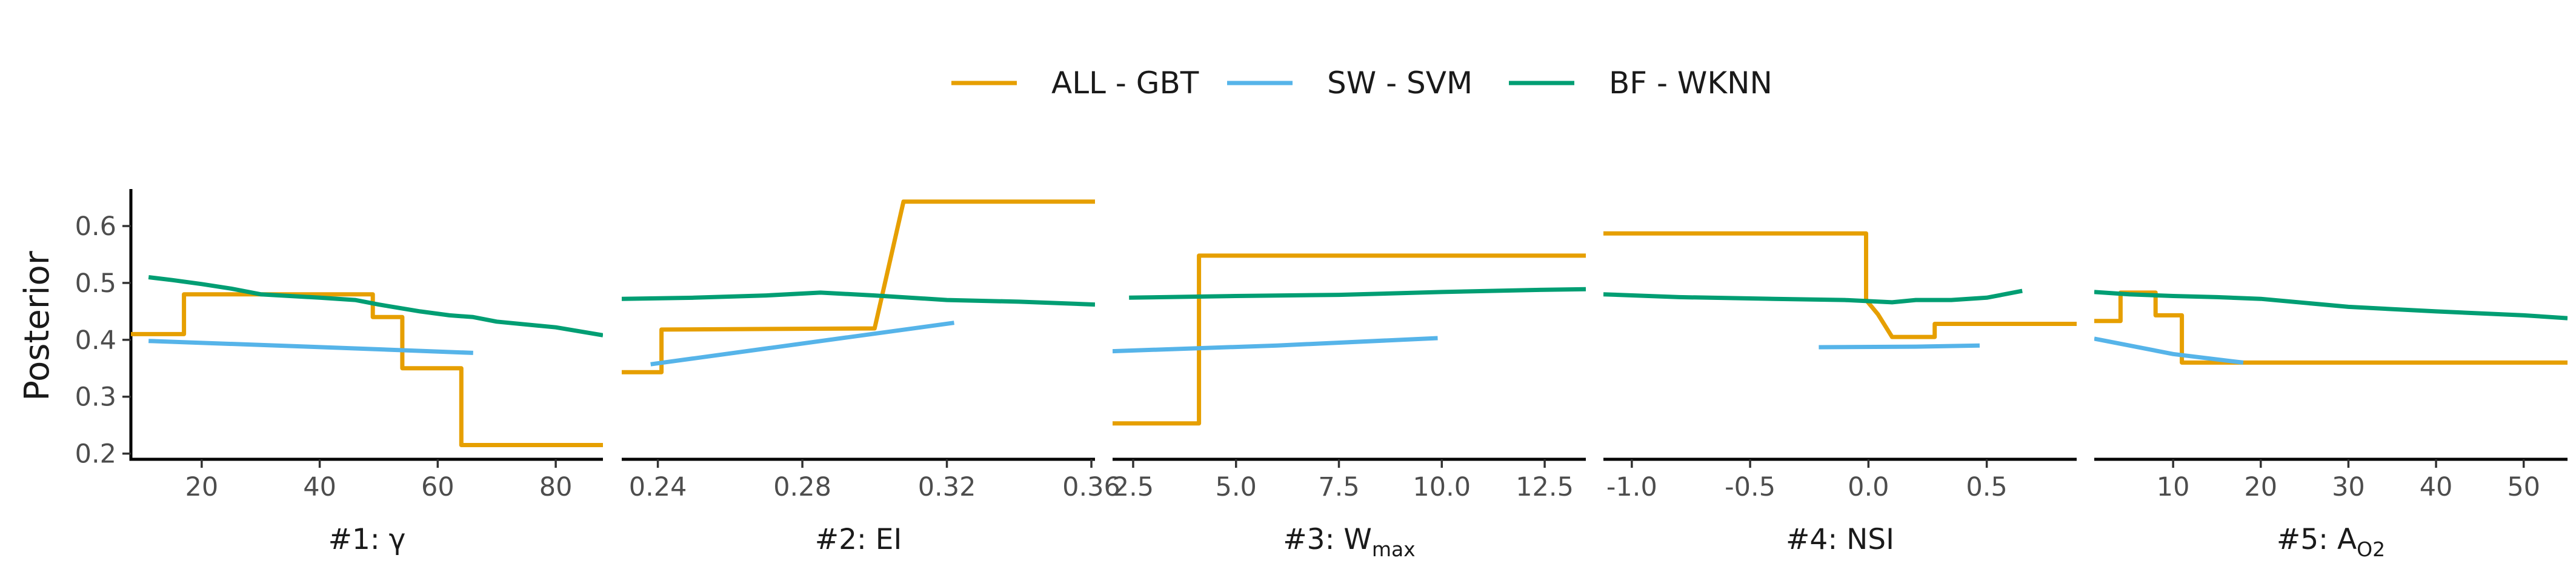 The image size is (2576, 572). I want to click on x-axis-label: #1: γ, so click(367, 539).